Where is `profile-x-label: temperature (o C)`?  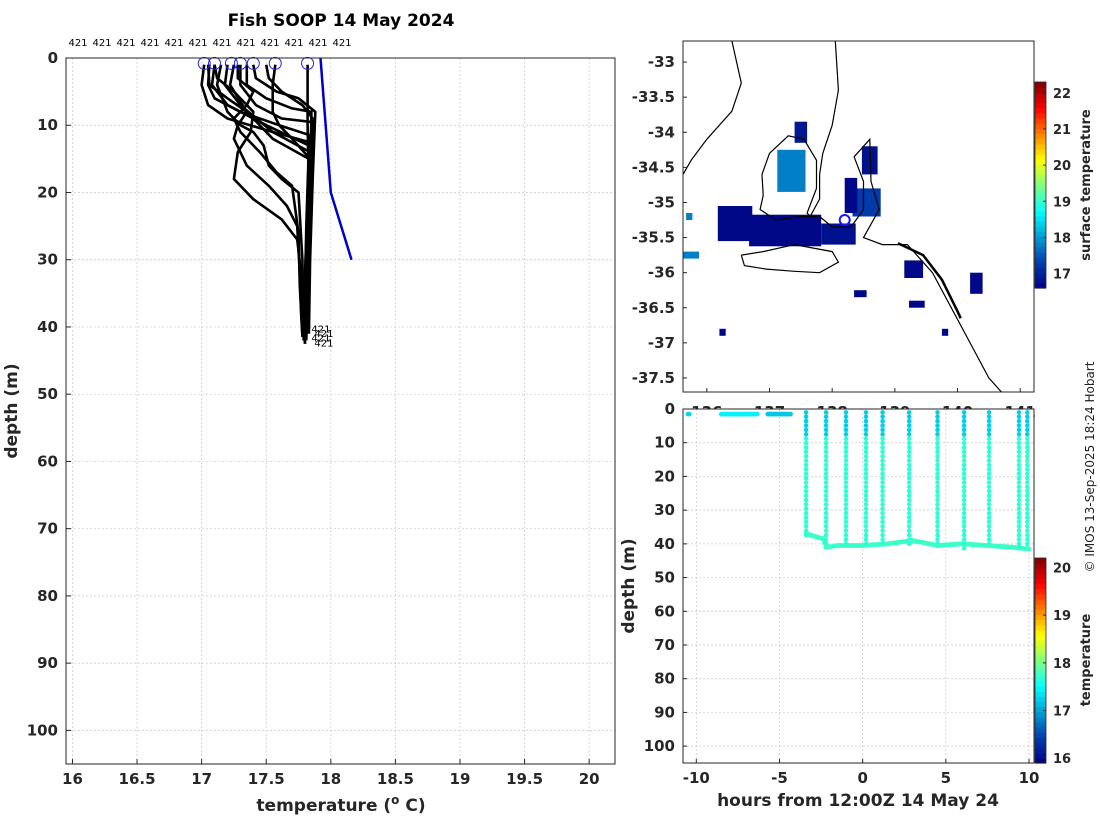
profile-x-label: temperature (o C) is located at coordinates (340, 804).